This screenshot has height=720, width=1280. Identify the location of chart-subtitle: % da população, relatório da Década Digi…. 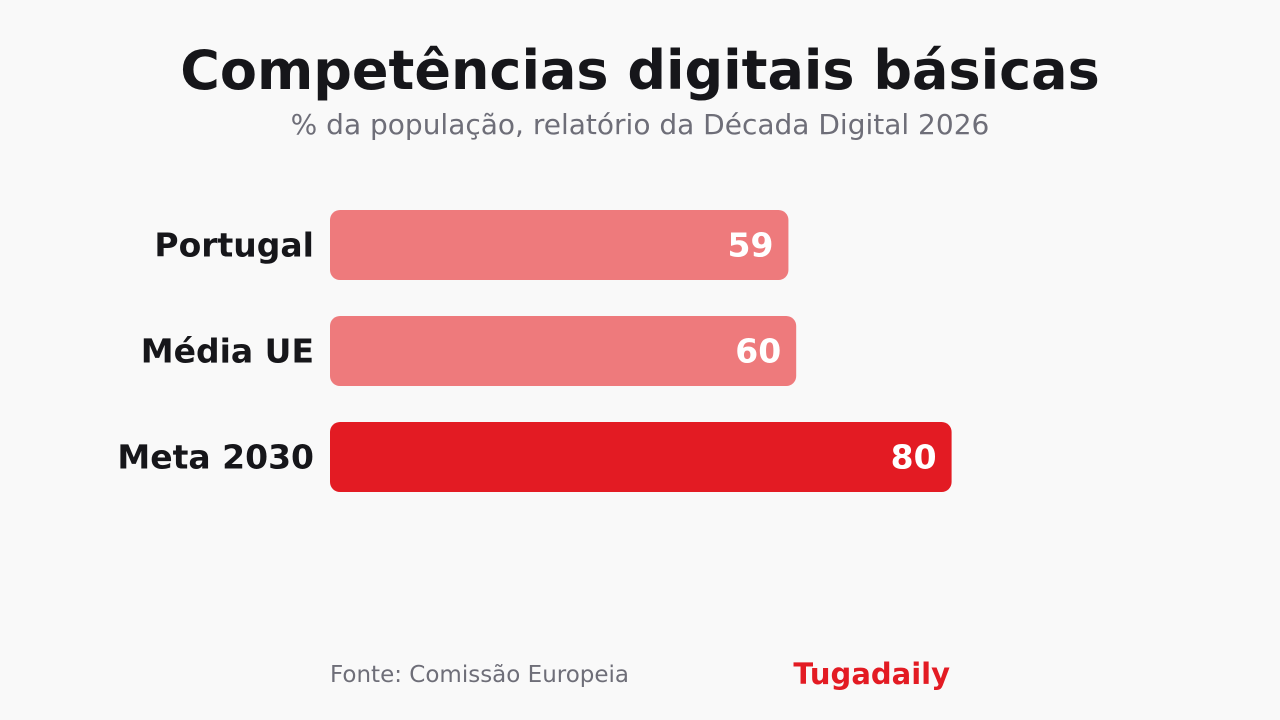
(640, 124).